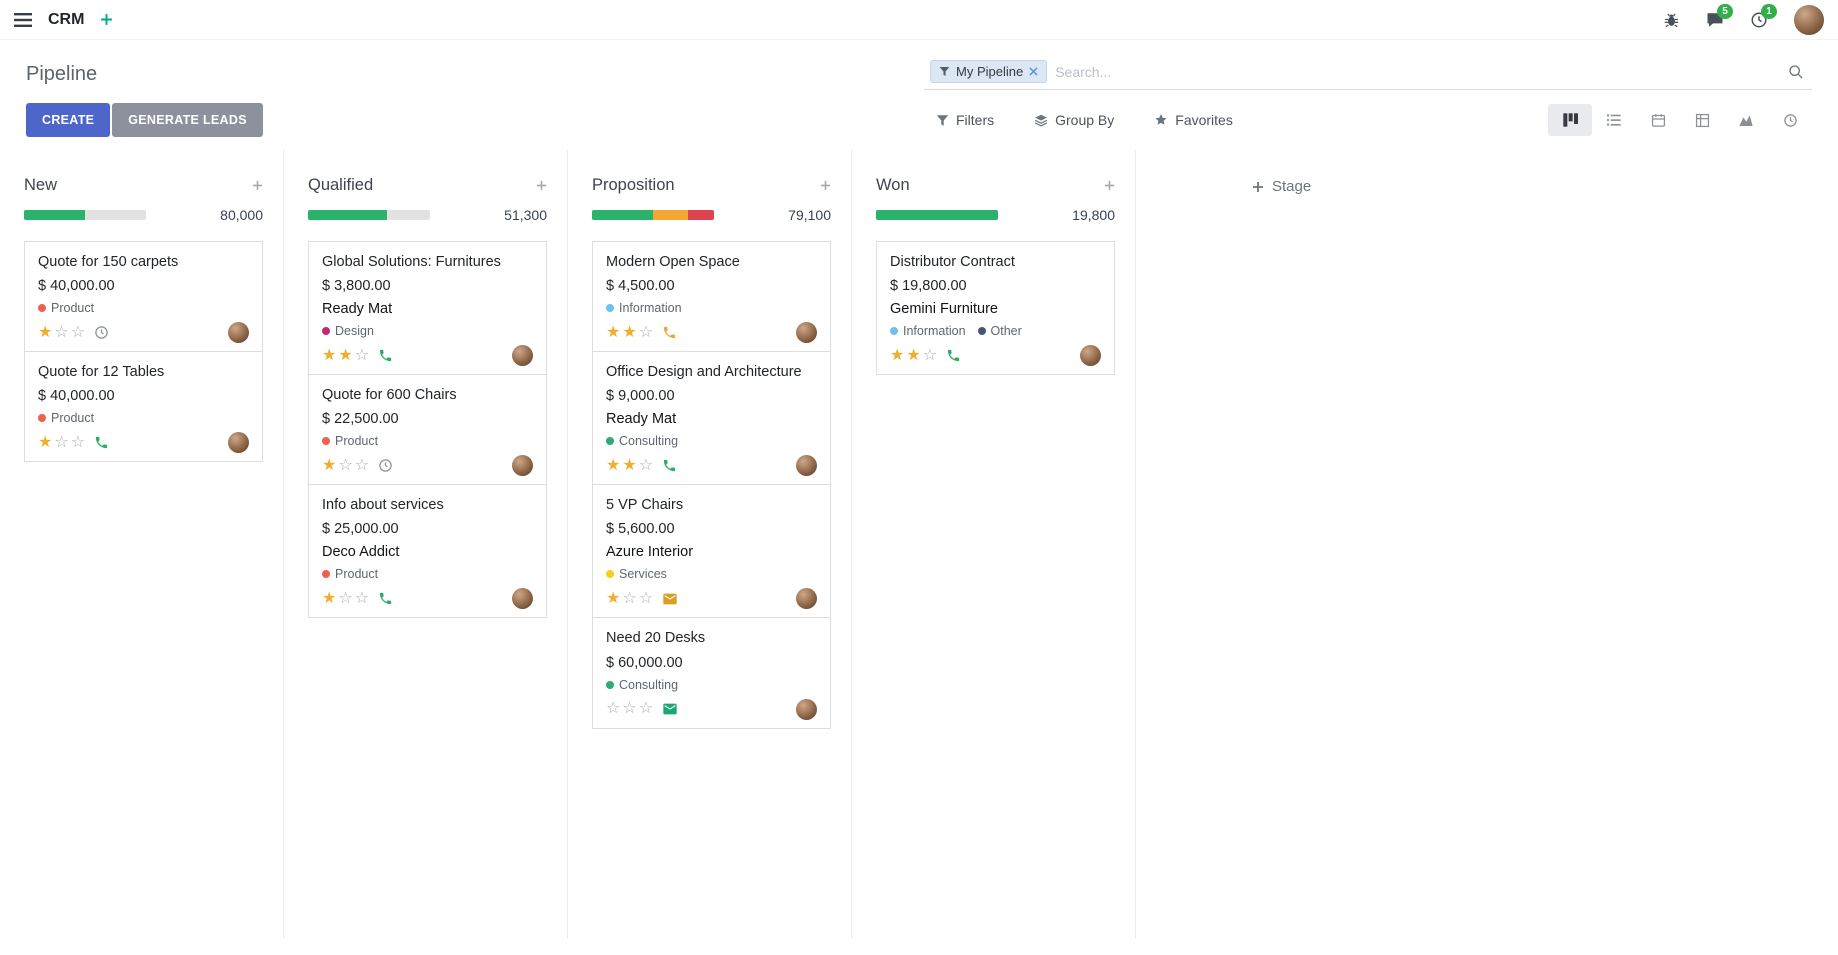 The width and height of the screenshot is (1838, 955). What do you see at coordinates (23, 19) in the screenshot?
I see `apps-menu-button` at bounding box center [23, 19].